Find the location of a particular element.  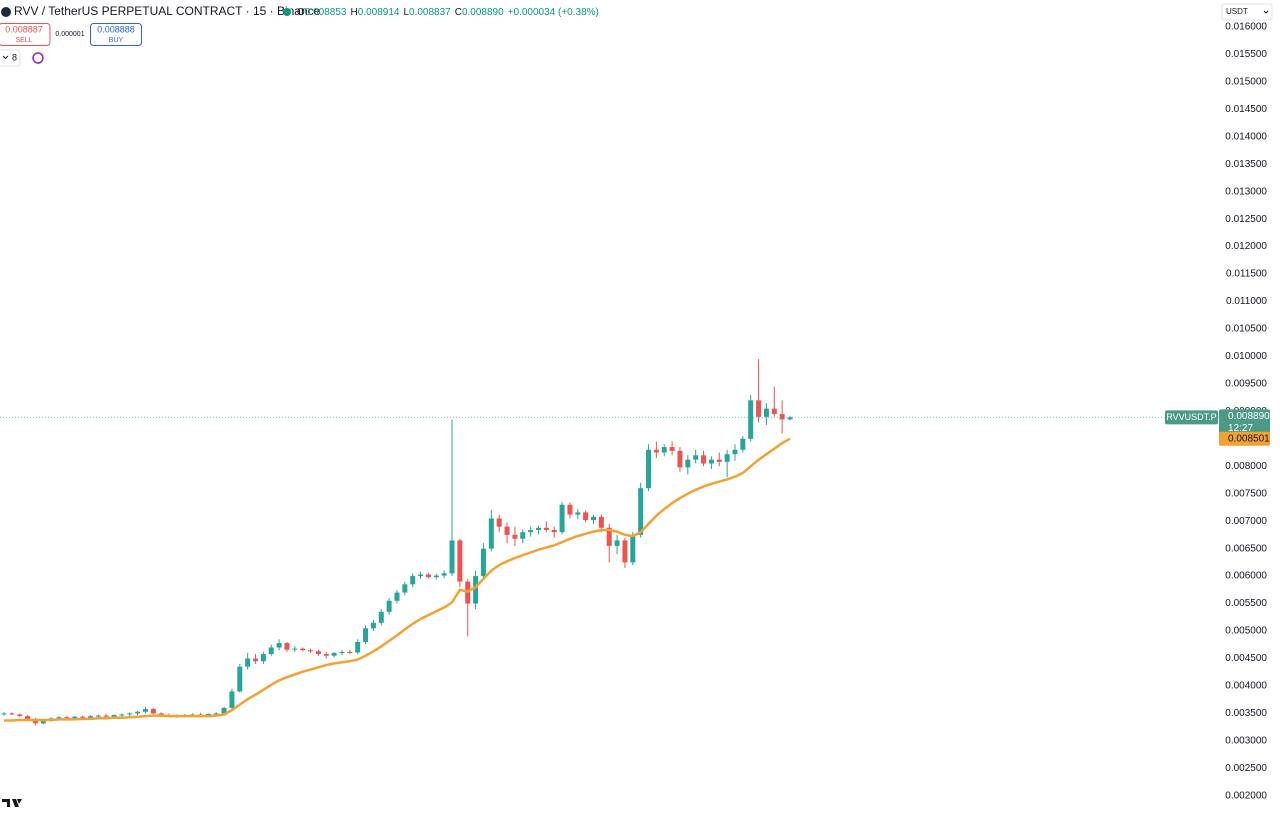

coin-icon is located at coordinates (6, 12).